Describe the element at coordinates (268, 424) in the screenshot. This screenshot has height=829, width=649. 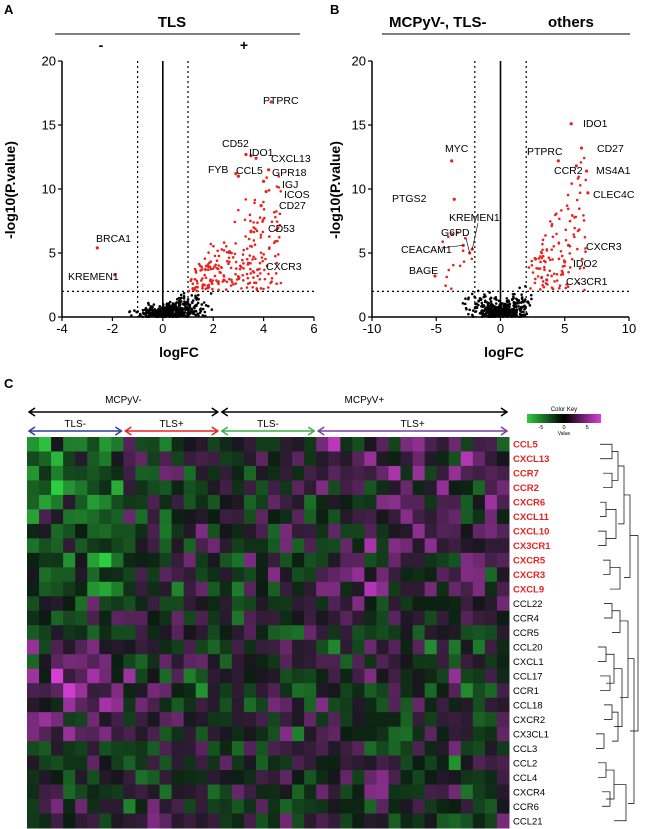
I see `tls-group-label: TLS-` at that location.